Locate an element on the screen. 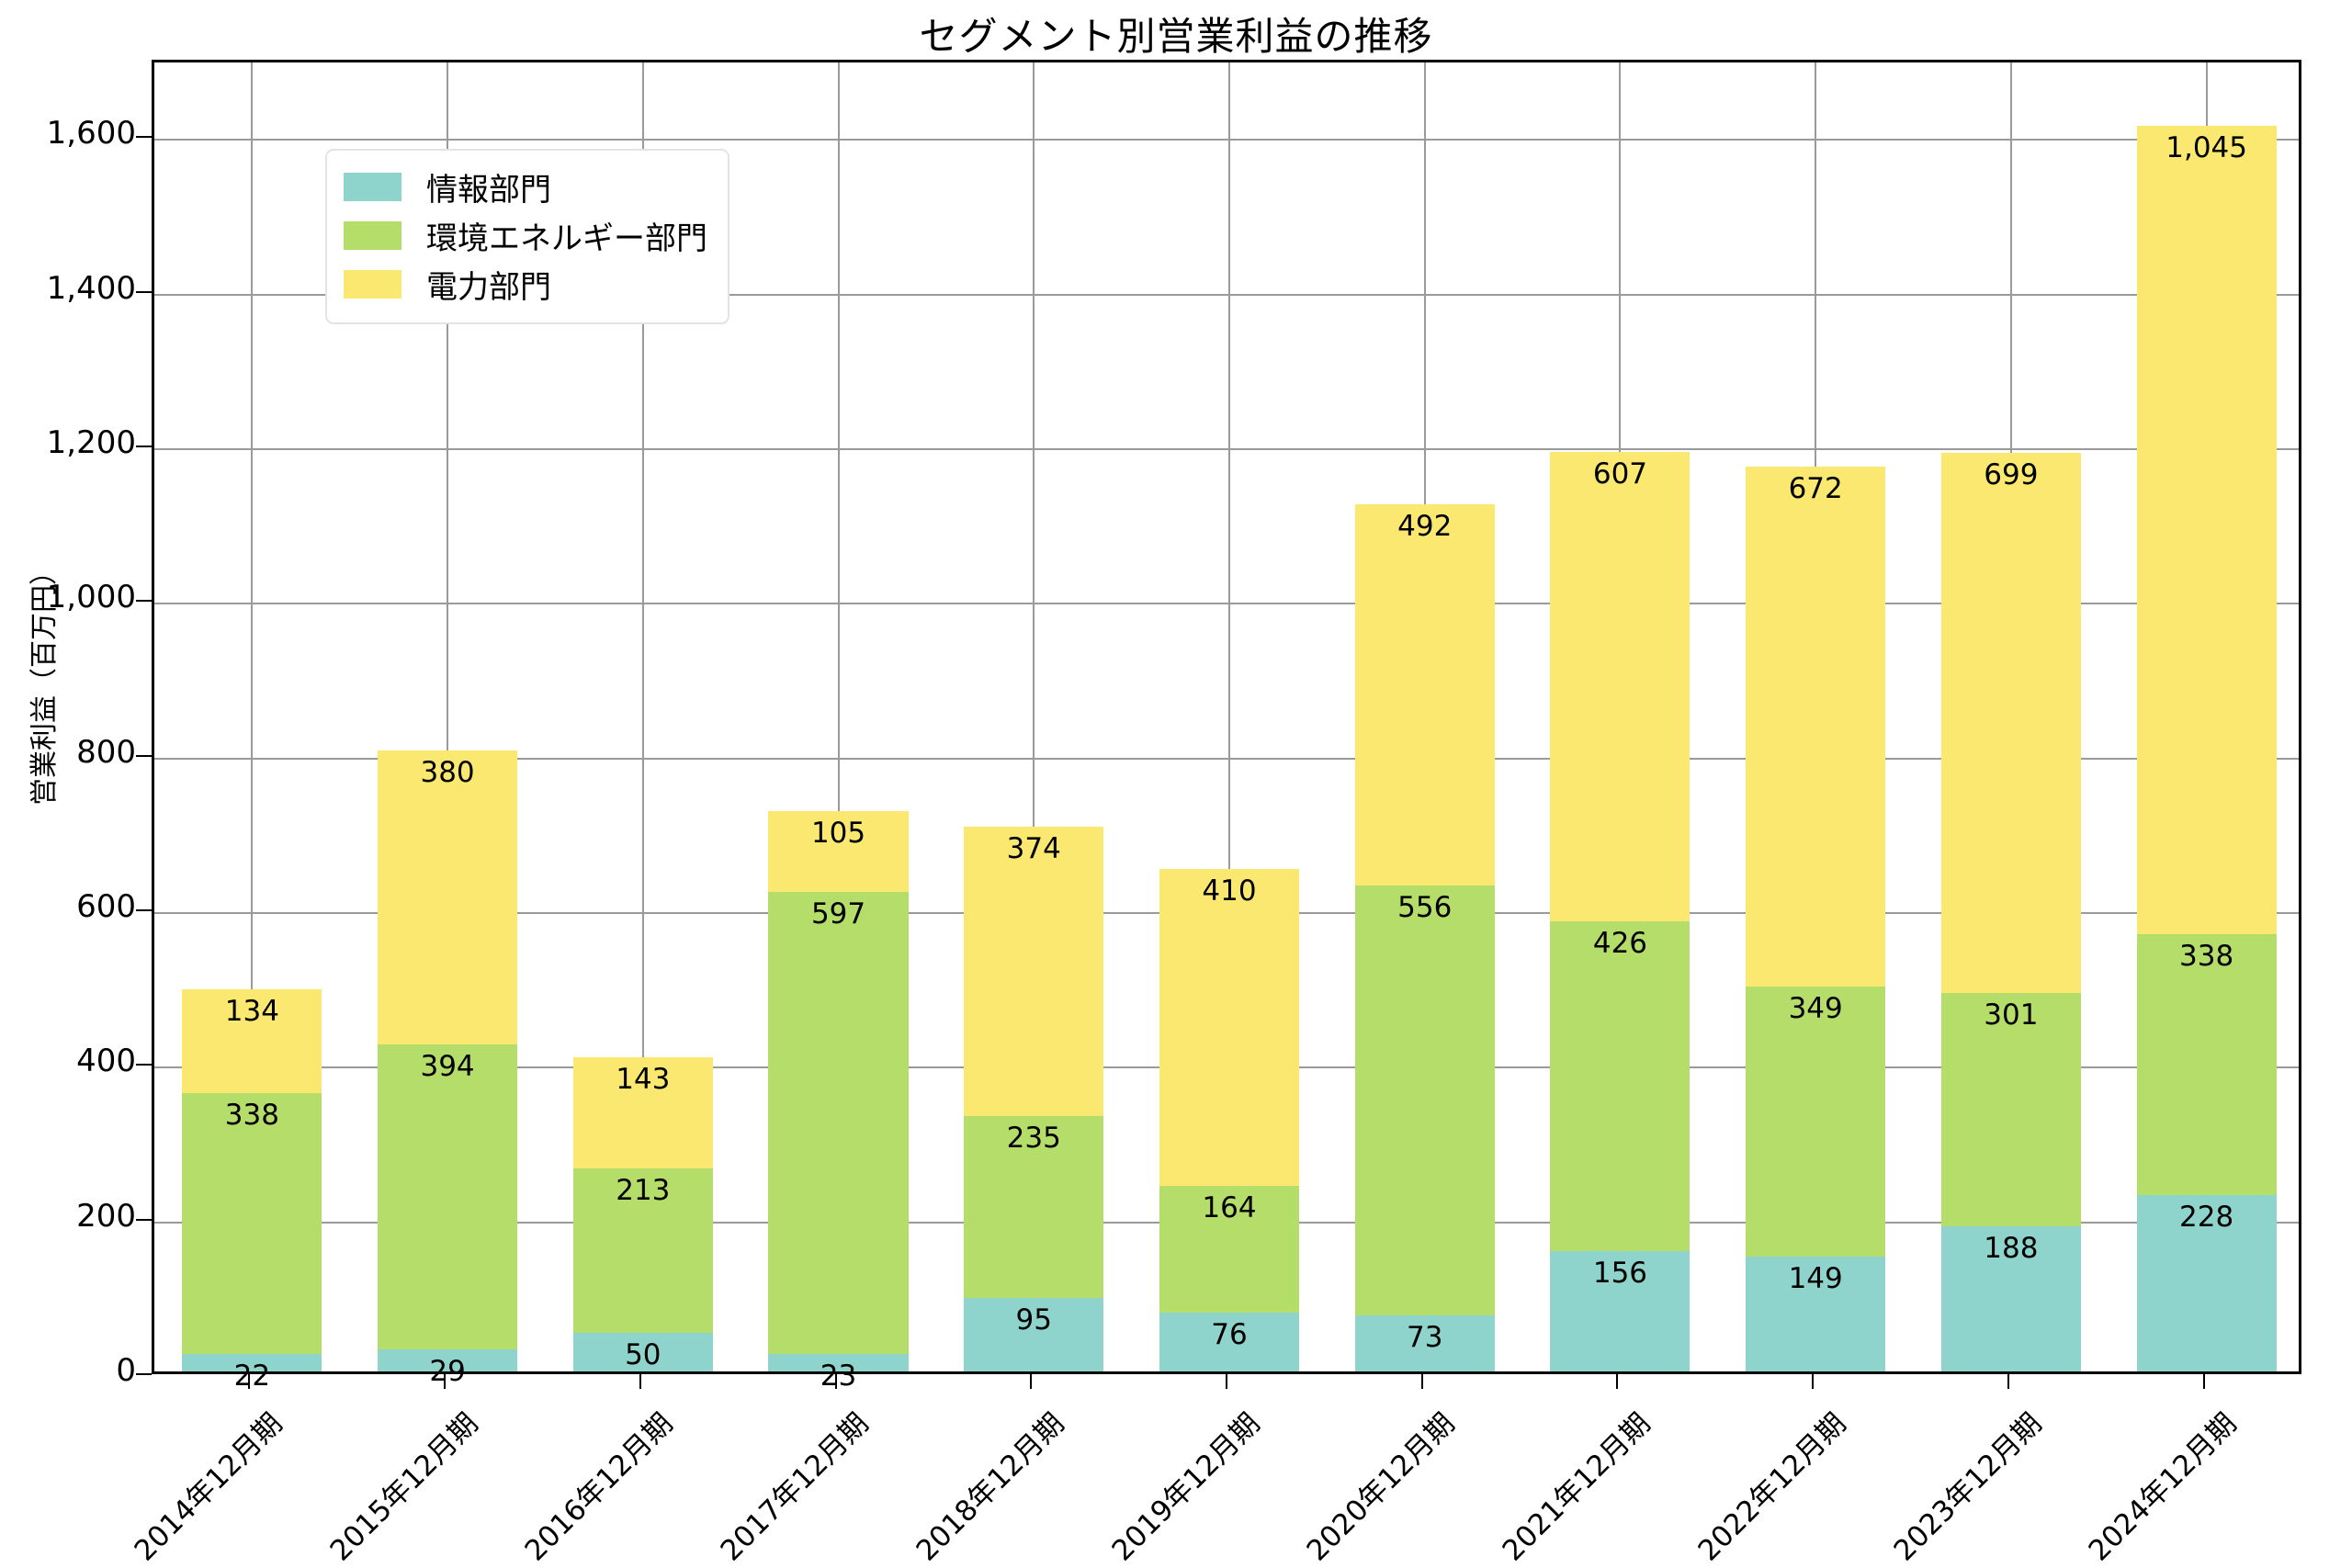  legend-item: 環境エネルギー部門 is located at coordinates (525, 236).